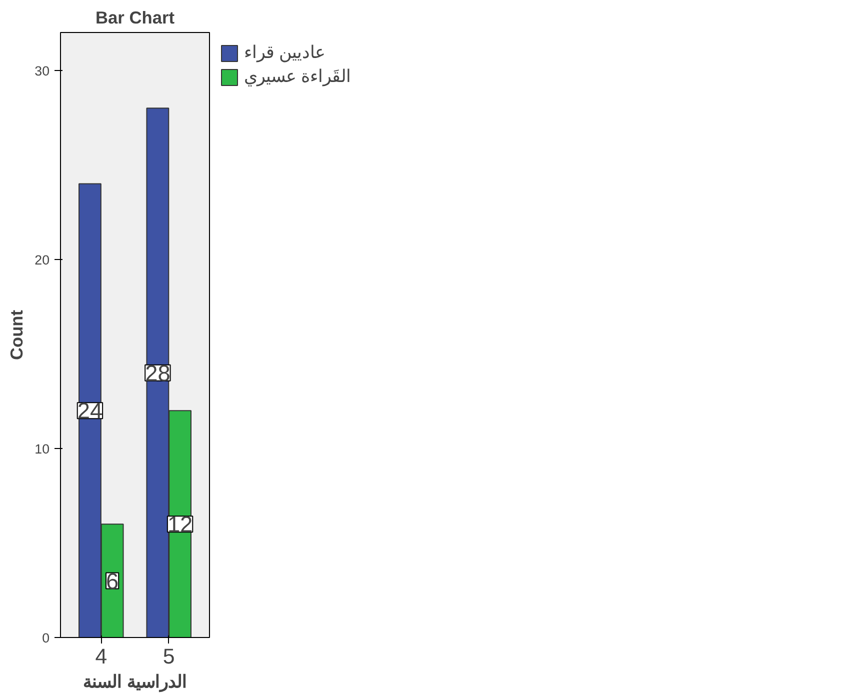 This screenshot has height=697, width=841. Describe the element at coordinates (157, 373) in the screenshot. I see `data-label: 28` at that location.